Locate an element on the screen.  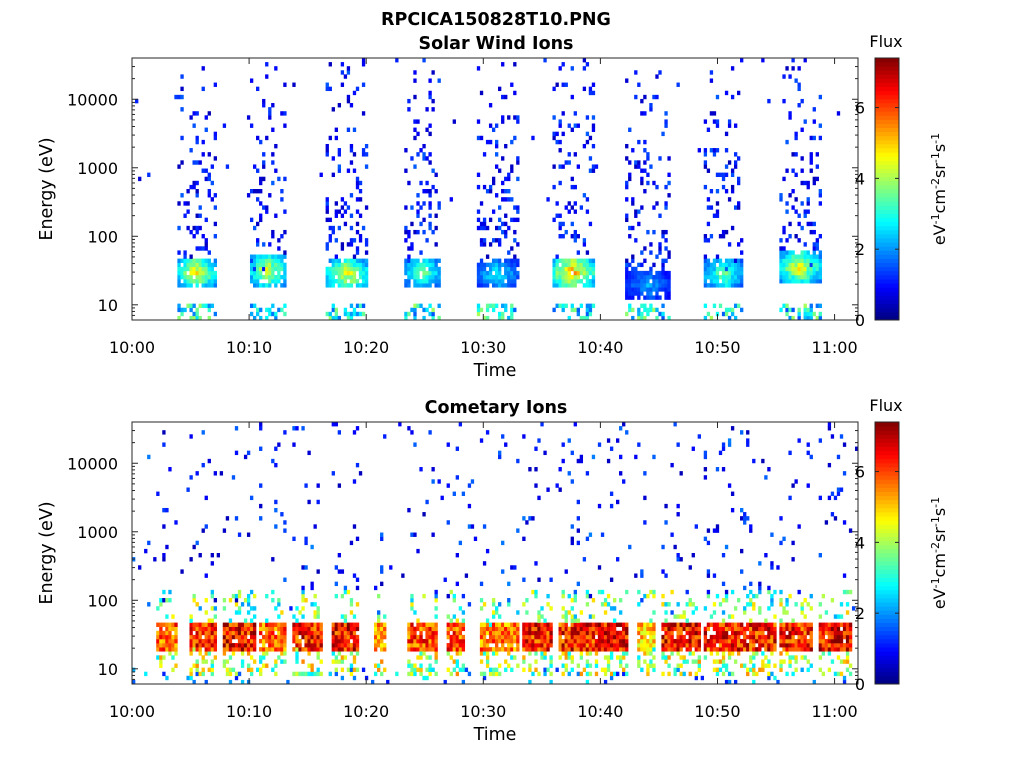
y-tick-label: 100 is located at coordinates (102, 236).